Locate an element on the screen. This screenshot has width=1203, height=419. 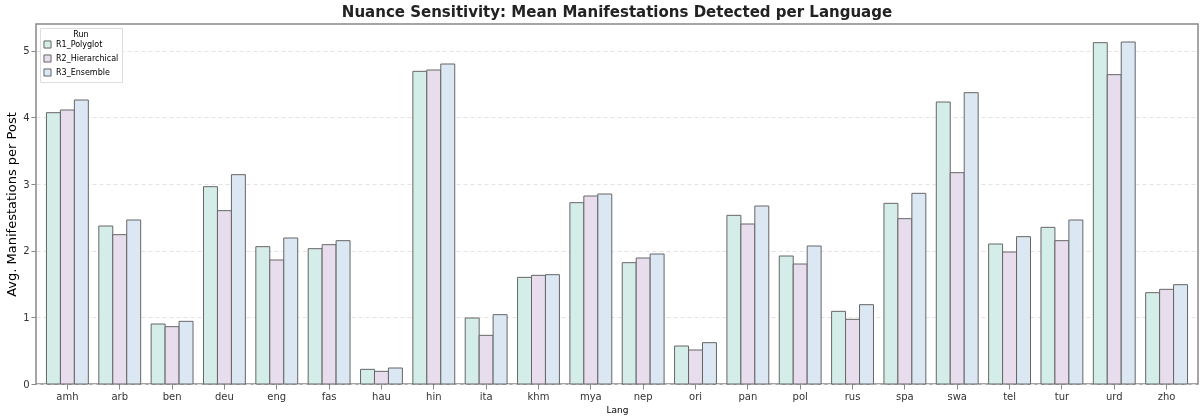
x-tick-label: hin is located at coordinates (434, 396).